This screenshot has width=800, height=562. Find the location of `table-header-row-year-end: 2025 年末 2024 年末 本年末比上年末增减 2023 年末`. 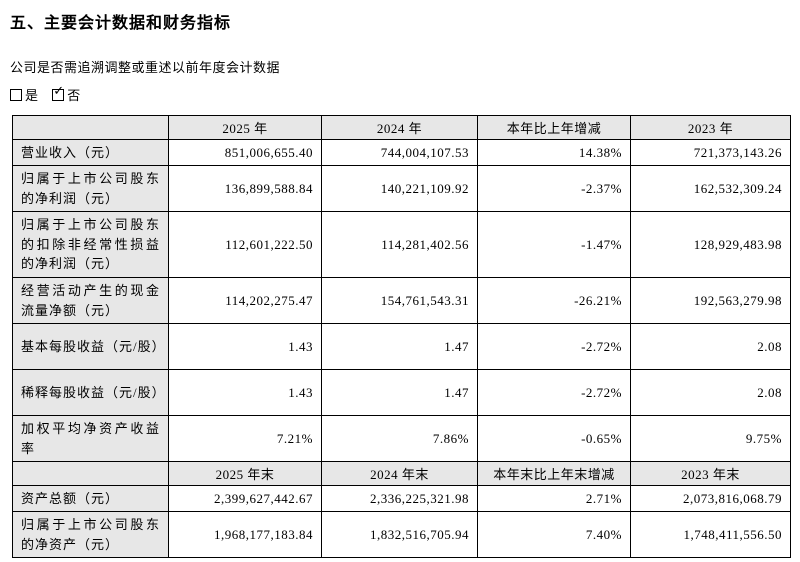

table-header-row-year-end: 2025 年末 2024 年末 本年末比上年末增减 2023 年末 is located at coordinates (401, 473).